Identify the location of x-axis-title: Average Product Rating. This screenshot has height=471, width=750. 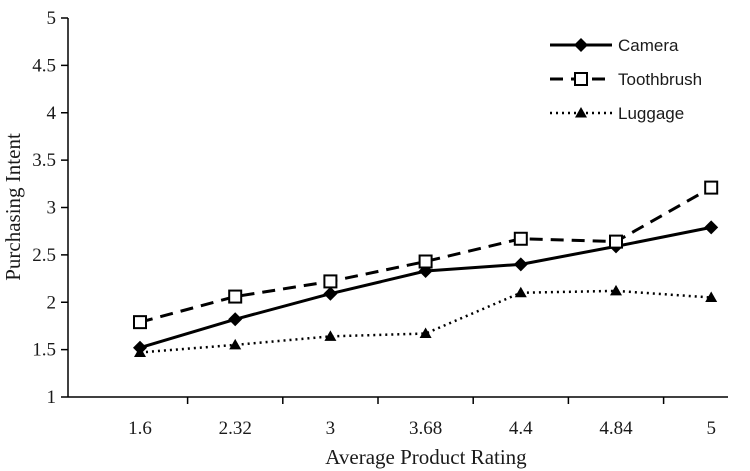
(426, 457).